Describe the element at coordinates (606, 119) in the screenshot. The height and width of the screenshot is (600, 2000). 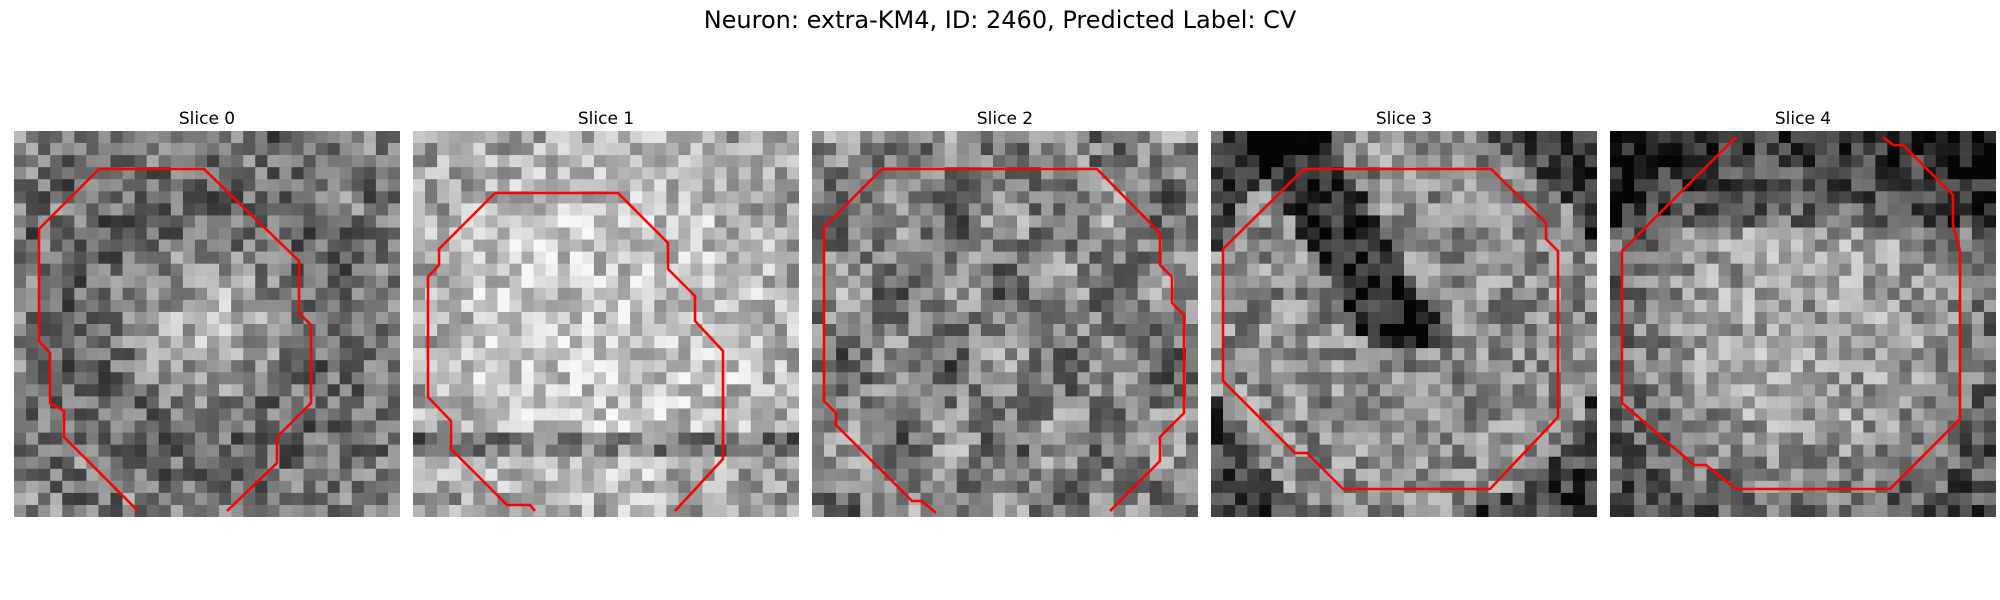
I see `slice-title: Slice 1` at that location.